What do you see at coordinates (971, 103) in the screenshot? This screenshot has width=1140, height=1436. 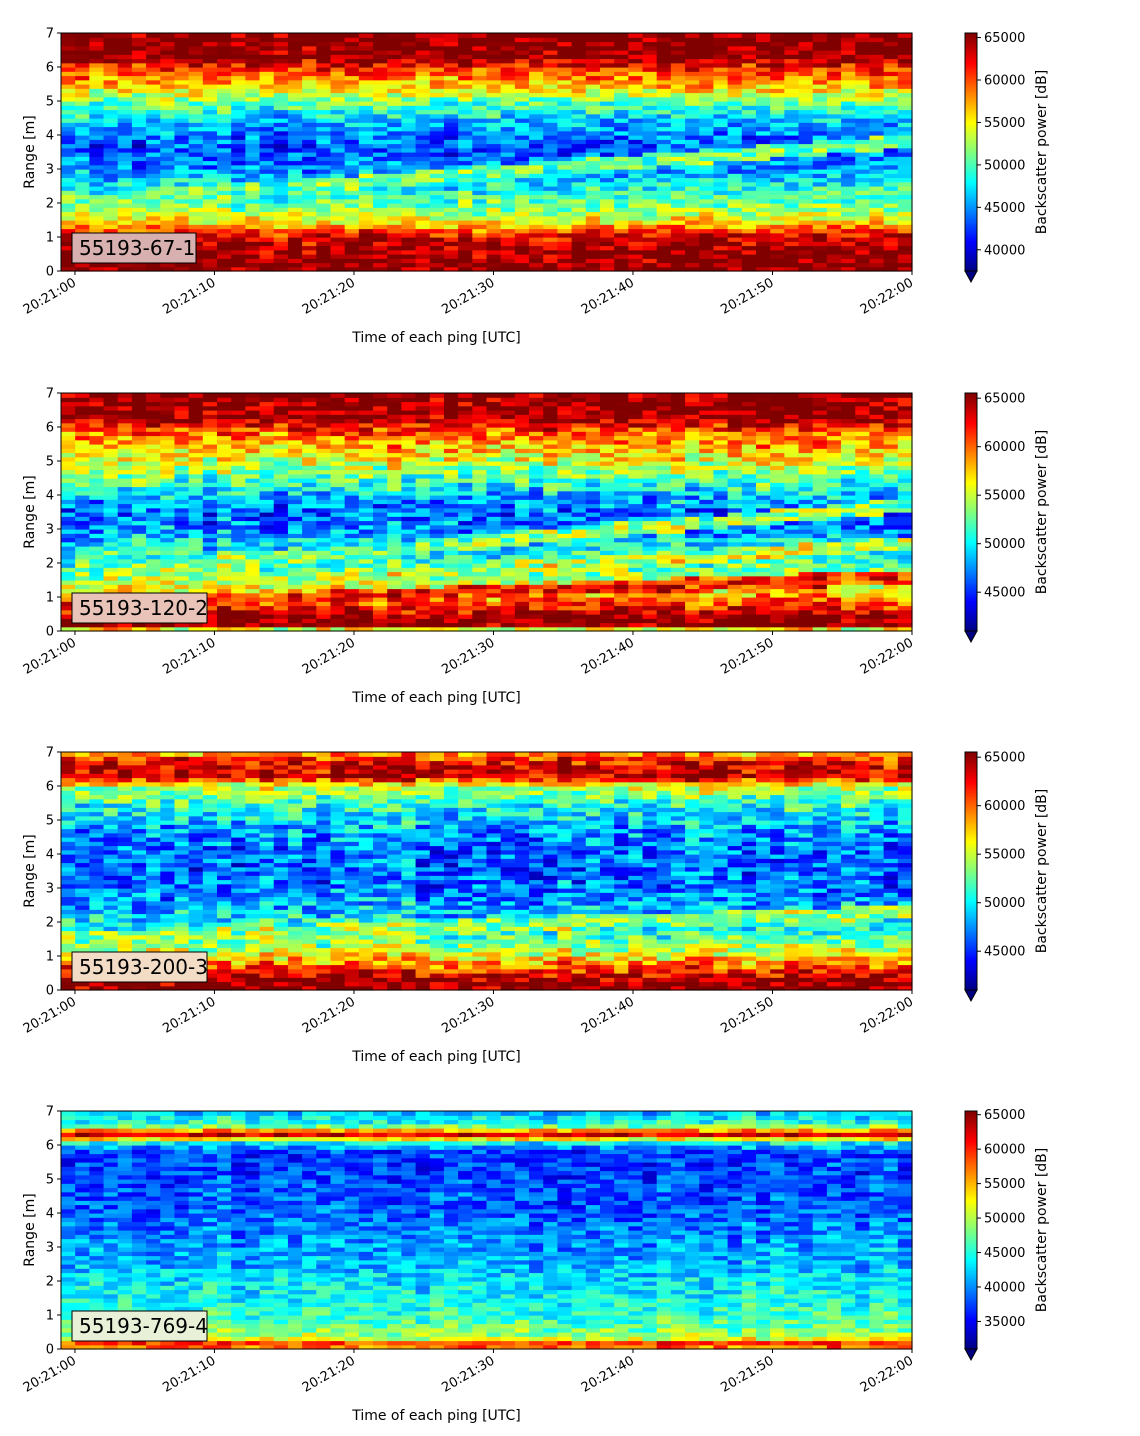 I see `colorbar-swatch` at bounding box center [971, 103].